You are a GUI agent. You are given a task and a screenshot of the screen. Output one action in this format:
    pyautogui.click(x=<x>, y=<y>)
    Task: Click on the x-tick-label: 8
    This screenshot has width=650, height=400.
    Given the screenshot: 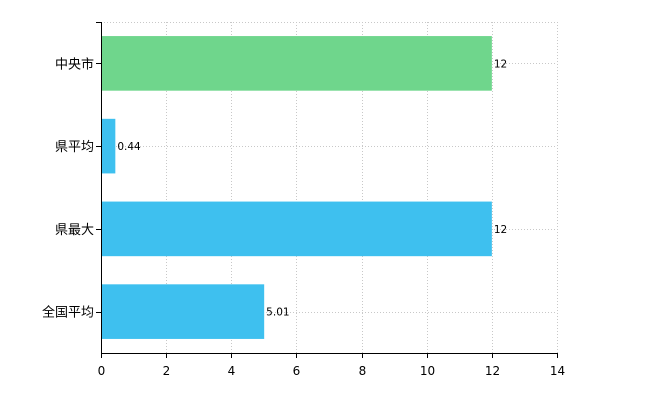 What is the action you would take?
    pyautogui.click(x=363, y=371)
    